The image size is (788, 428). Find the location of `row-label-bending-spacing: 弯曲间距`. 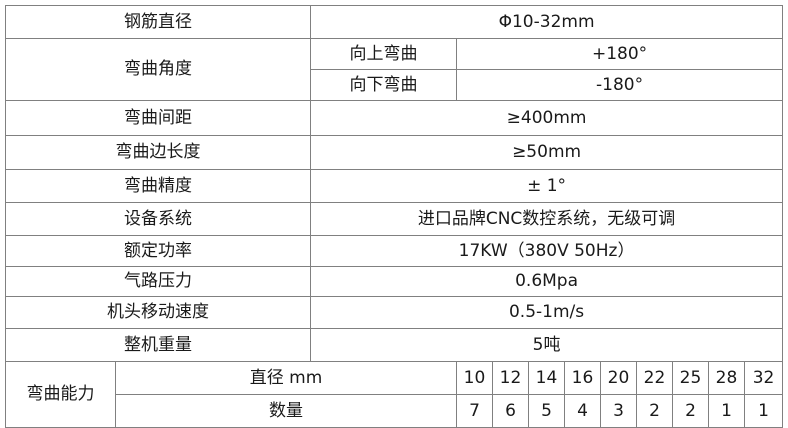

row-label-bending-spacing: 弯曲间距 is located at coordinates (158, 118).